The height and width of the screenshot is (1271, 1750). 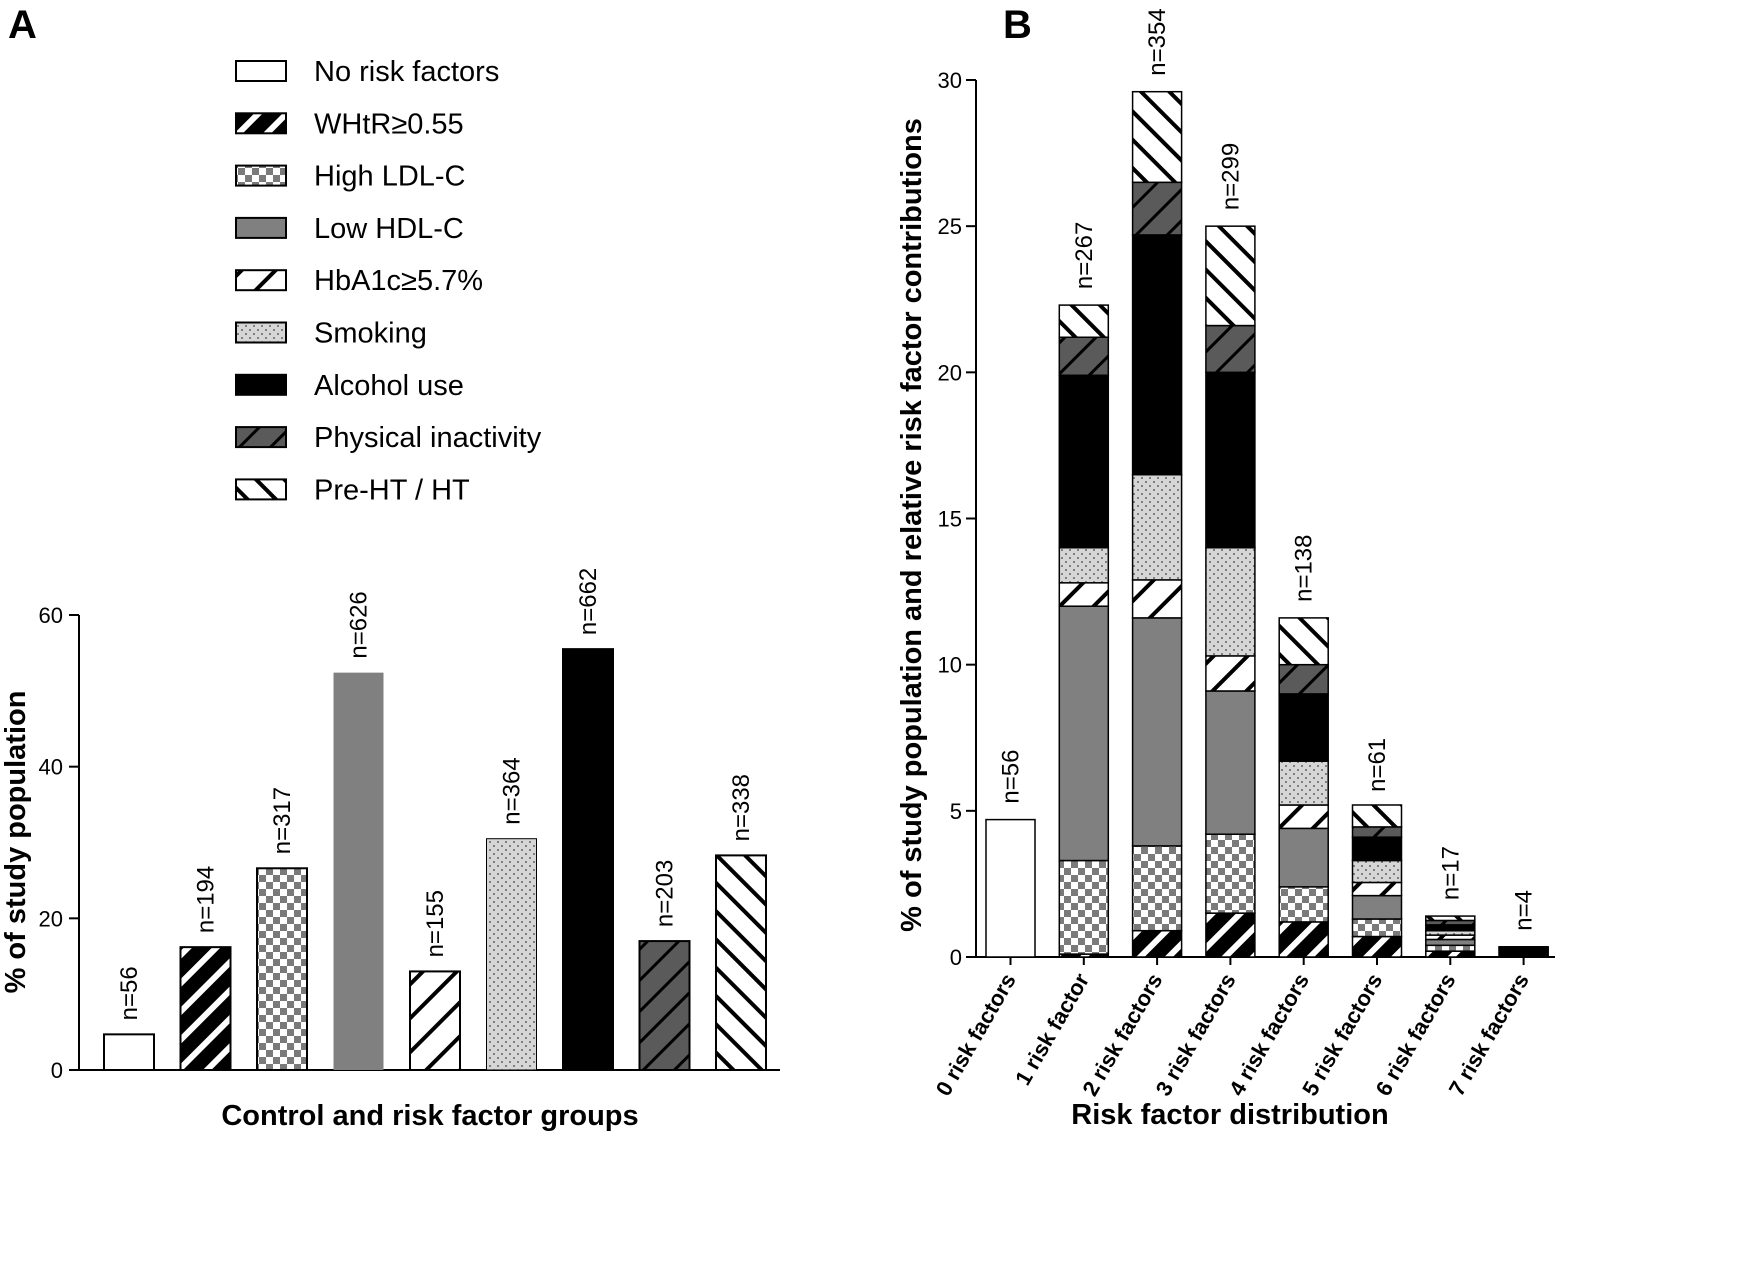 What do you see at coordinates (1157, 41) in the screenshot?
I see `panel-b-n-label: n=354` at bounding box center [1157, 41].